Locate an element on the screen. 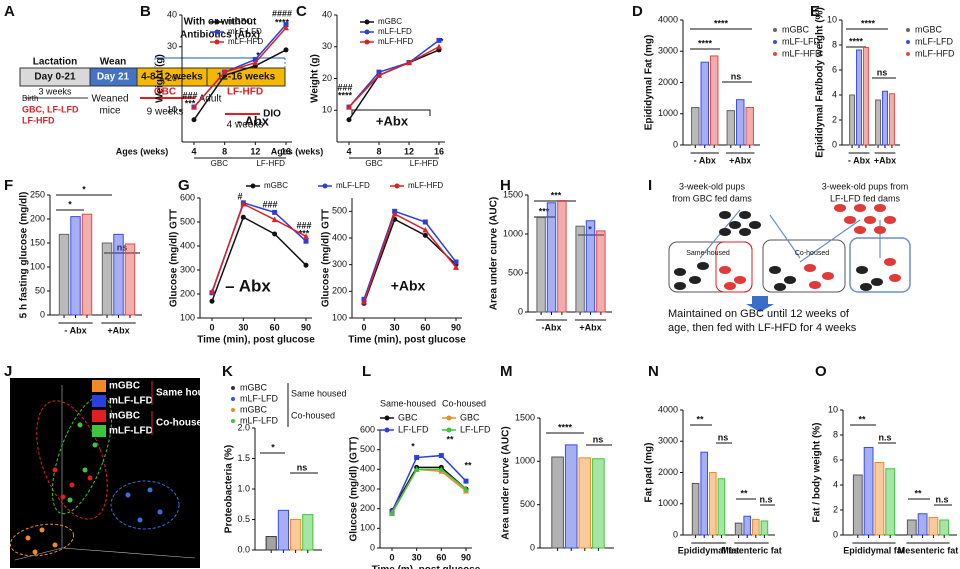  y-axis-label: Epididymal Fat/body weight (%) is located at coordinates (820, 82).